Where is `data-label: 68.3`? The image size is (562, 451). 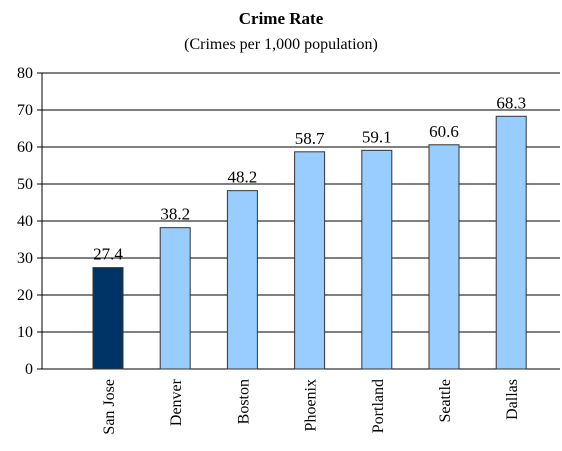 data-label: 68.3 is located at coordinates (511, 102).